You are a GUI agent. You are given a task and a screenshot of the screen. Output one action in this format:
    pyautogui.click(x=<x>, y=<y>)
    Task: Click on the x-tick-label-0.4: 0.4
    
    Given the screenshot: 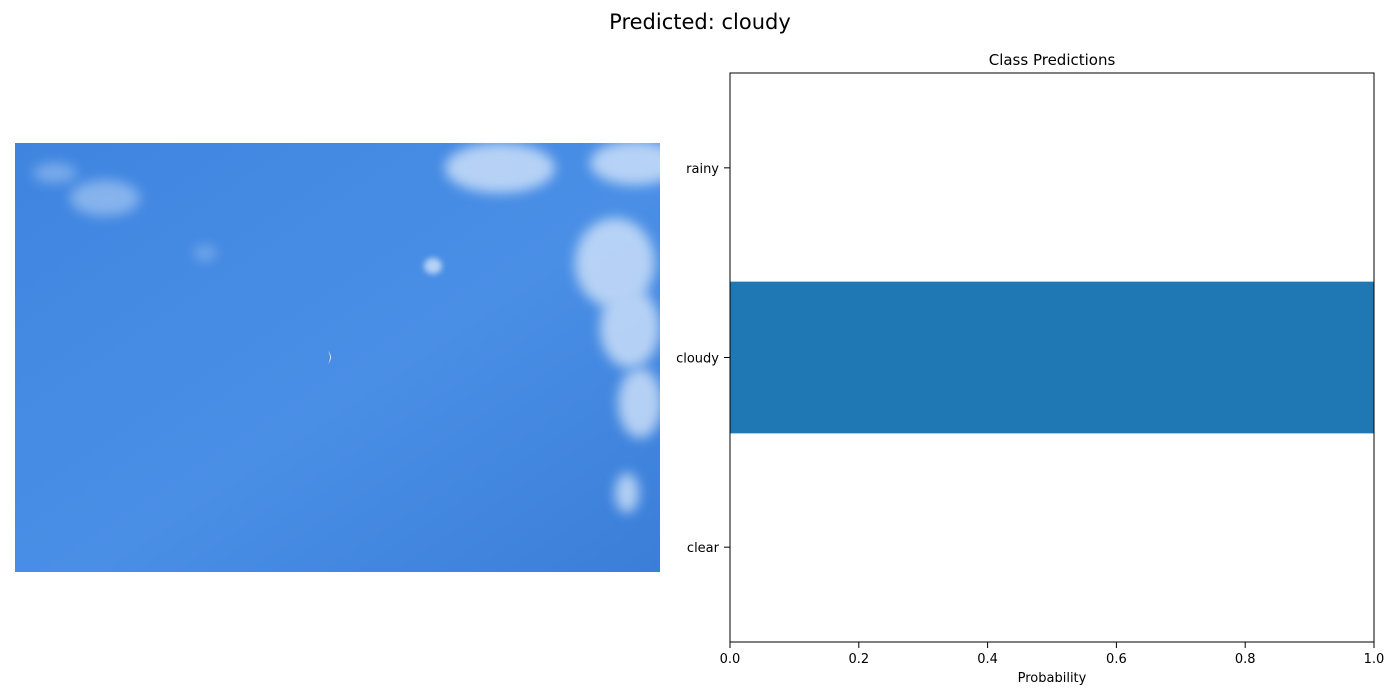 What is the action you would take?
    pyautogui.click(x=987, y=659)
    